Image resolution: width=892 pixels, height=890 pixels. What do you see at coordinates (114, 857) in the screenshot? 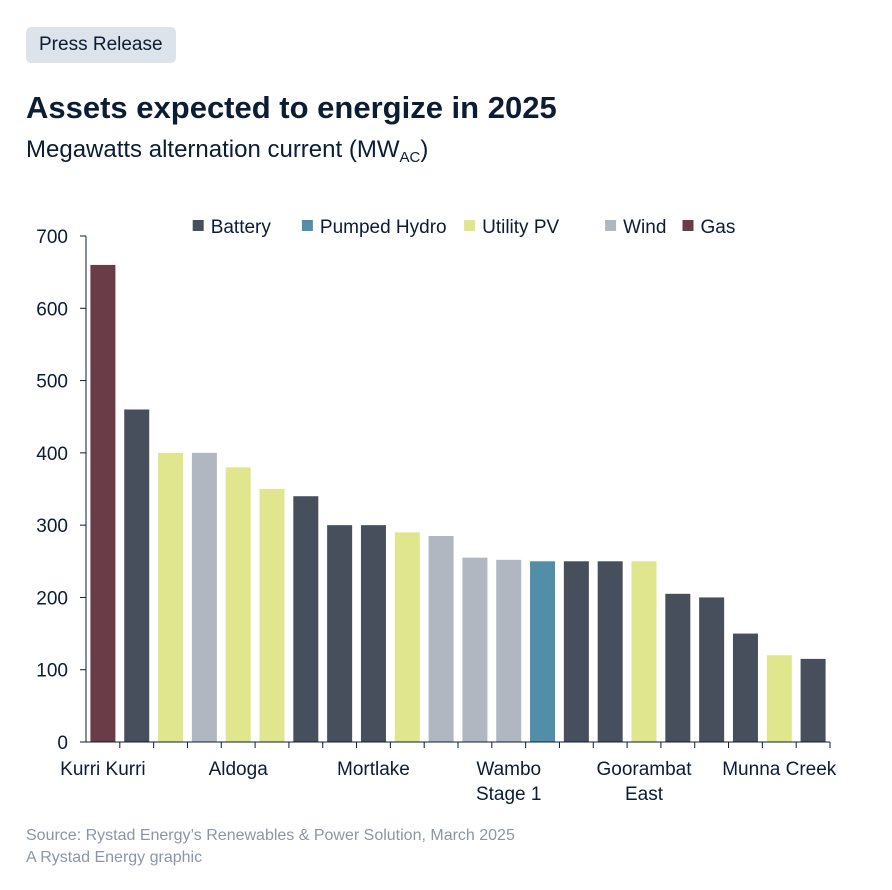
I see `credit-note: A Rystad Energy graphic` at bounding box center [114, 857].